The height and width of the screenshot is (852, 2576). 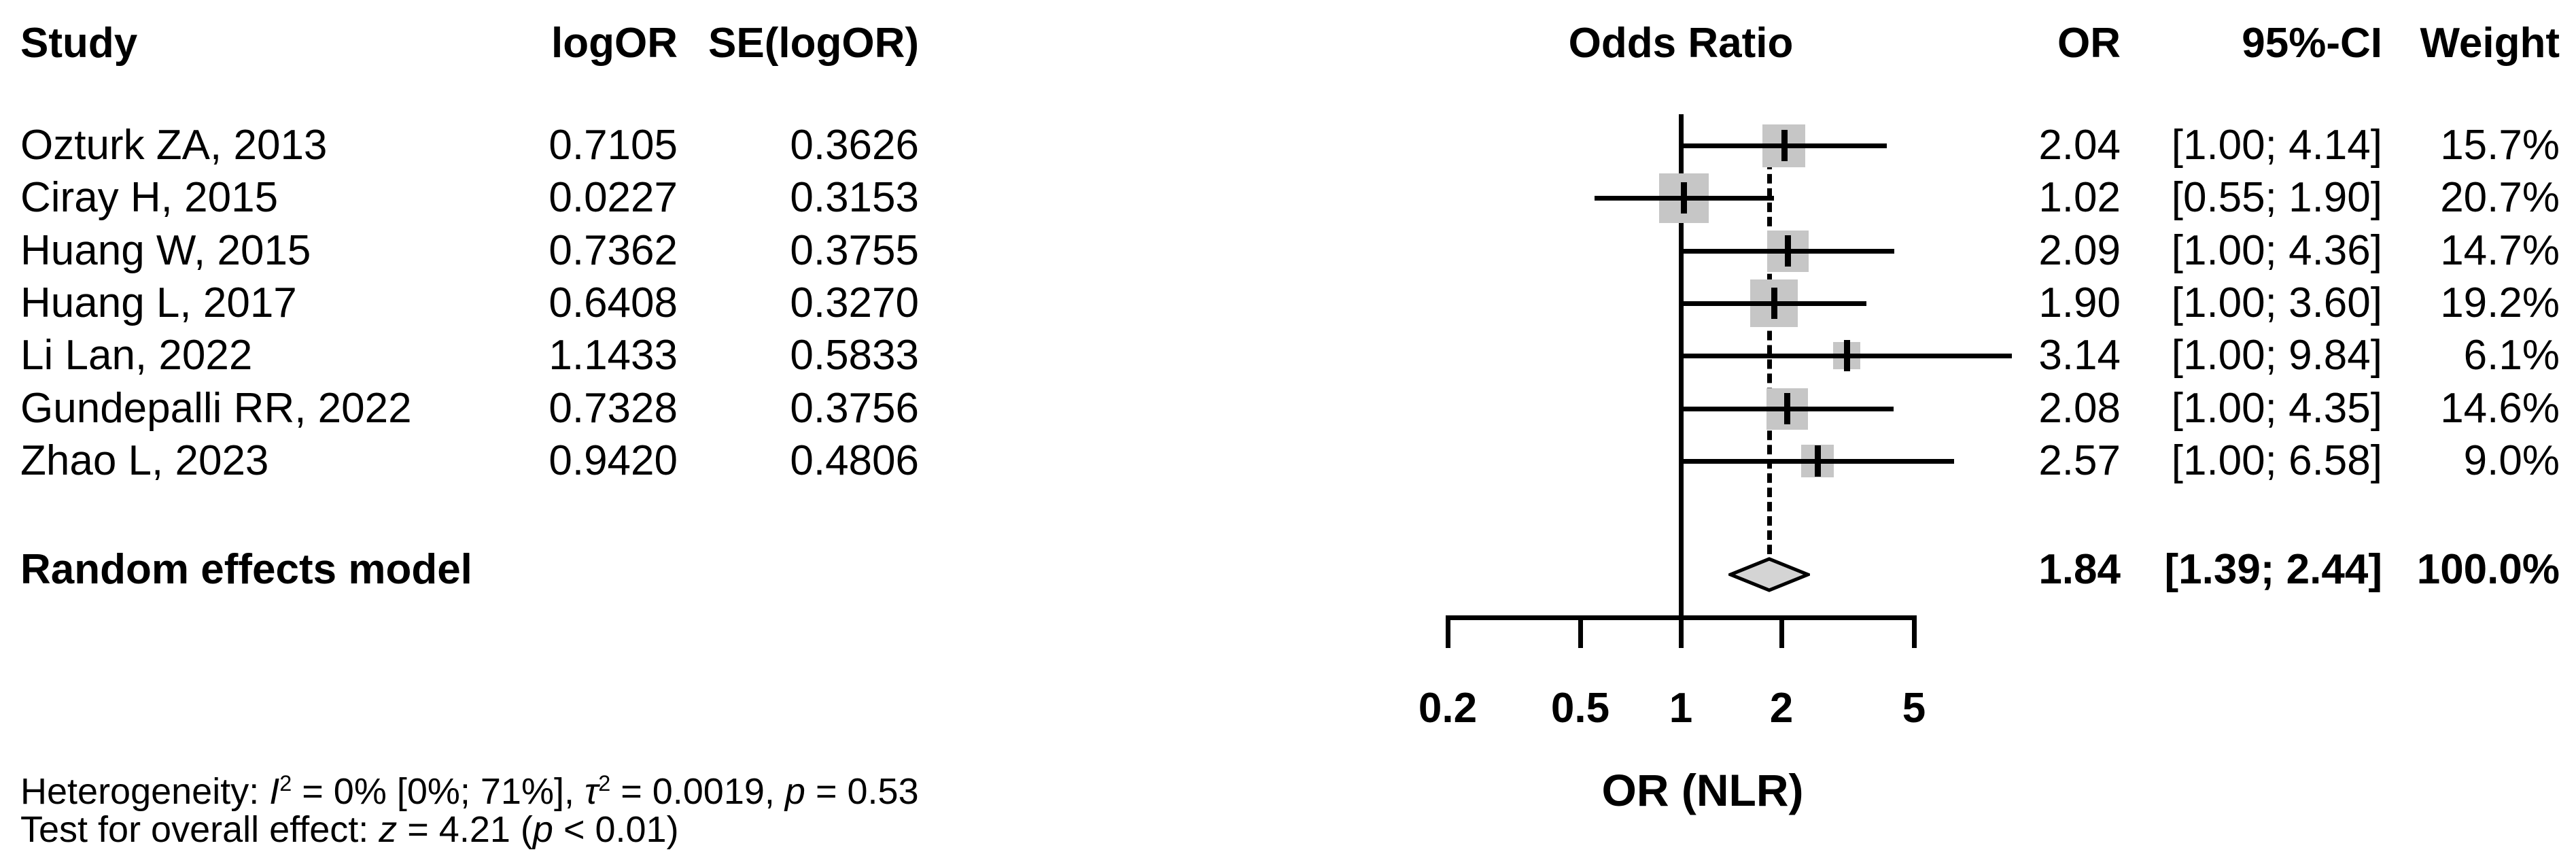 What do you see at coordinates (2500, 408) in the screenshot?
I see `weight-value: 14.6%` at bounding box center [2500, 408].